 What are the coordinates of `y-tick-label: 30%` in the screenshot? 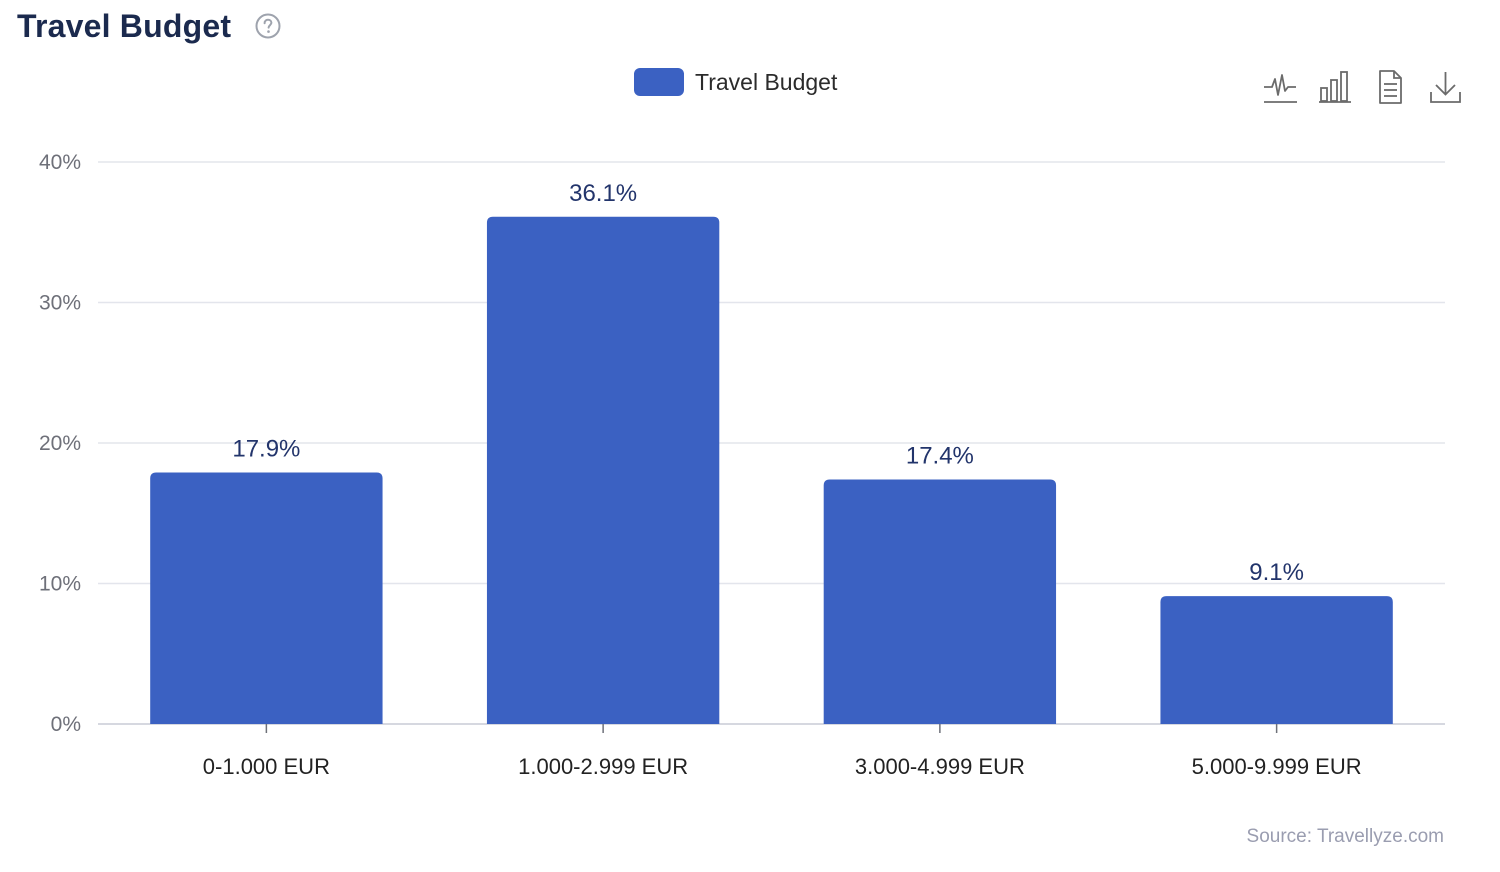 It's located at (60, 303).